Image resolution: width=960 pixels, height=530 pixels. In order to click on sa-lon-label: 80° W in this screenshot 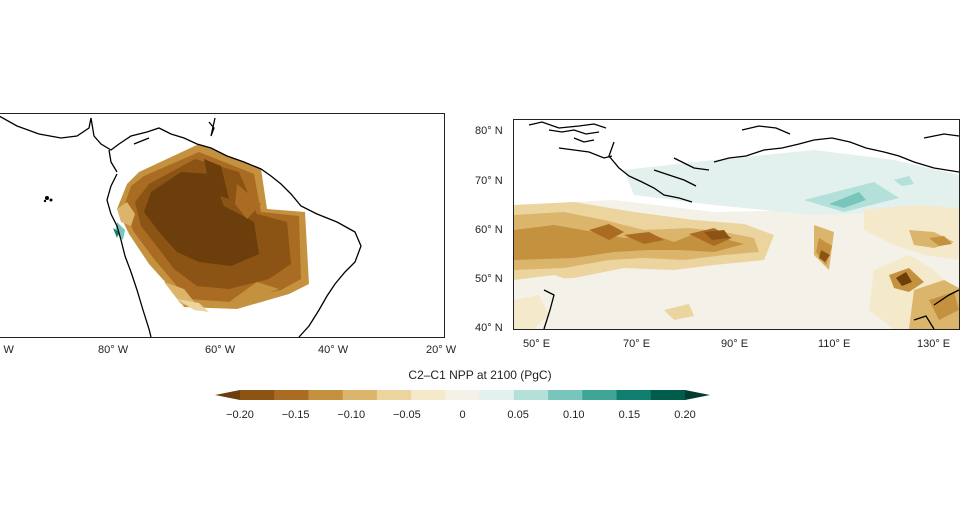, I will do `click(113, 350)`.